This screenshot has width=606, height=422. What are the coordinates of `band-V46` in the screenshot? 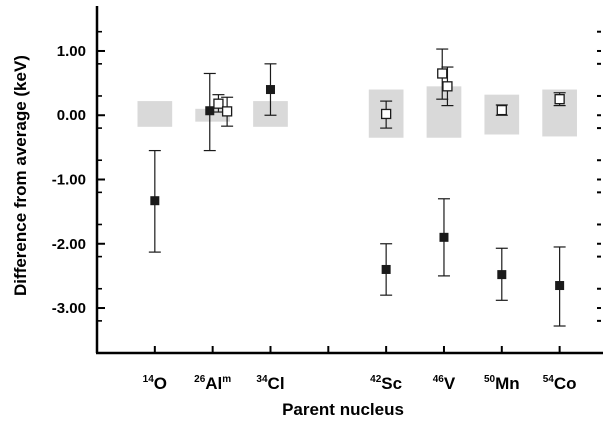 It's located at (444, 112).